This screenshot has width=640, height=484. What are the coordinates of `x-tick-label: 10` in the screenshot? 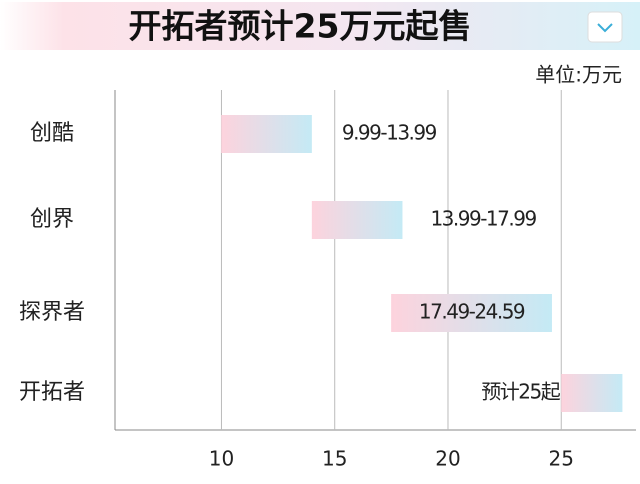 It's located at (221, 459).